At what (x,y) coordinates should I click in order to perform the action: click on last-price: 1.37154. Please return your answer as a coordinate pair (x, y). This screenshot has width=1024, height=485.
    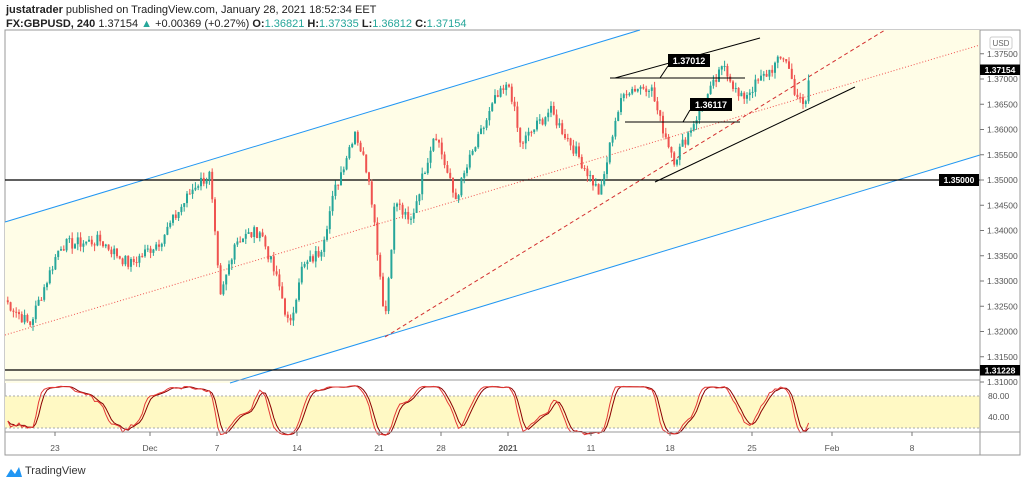
    Looking at the image, I should click on (118, 24).